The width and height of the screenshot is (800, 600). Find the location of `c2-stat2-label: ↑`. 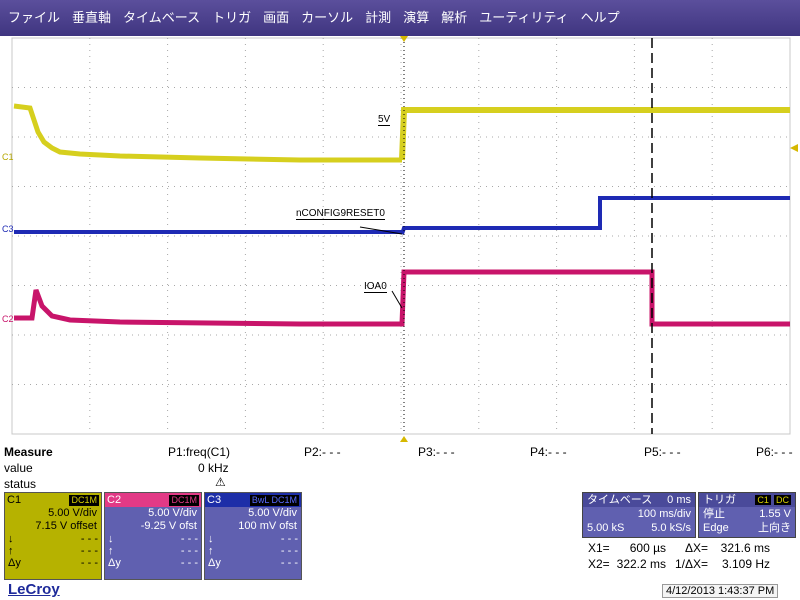

c2-stat2-label: ↑ is located at coordinates (111, 551).